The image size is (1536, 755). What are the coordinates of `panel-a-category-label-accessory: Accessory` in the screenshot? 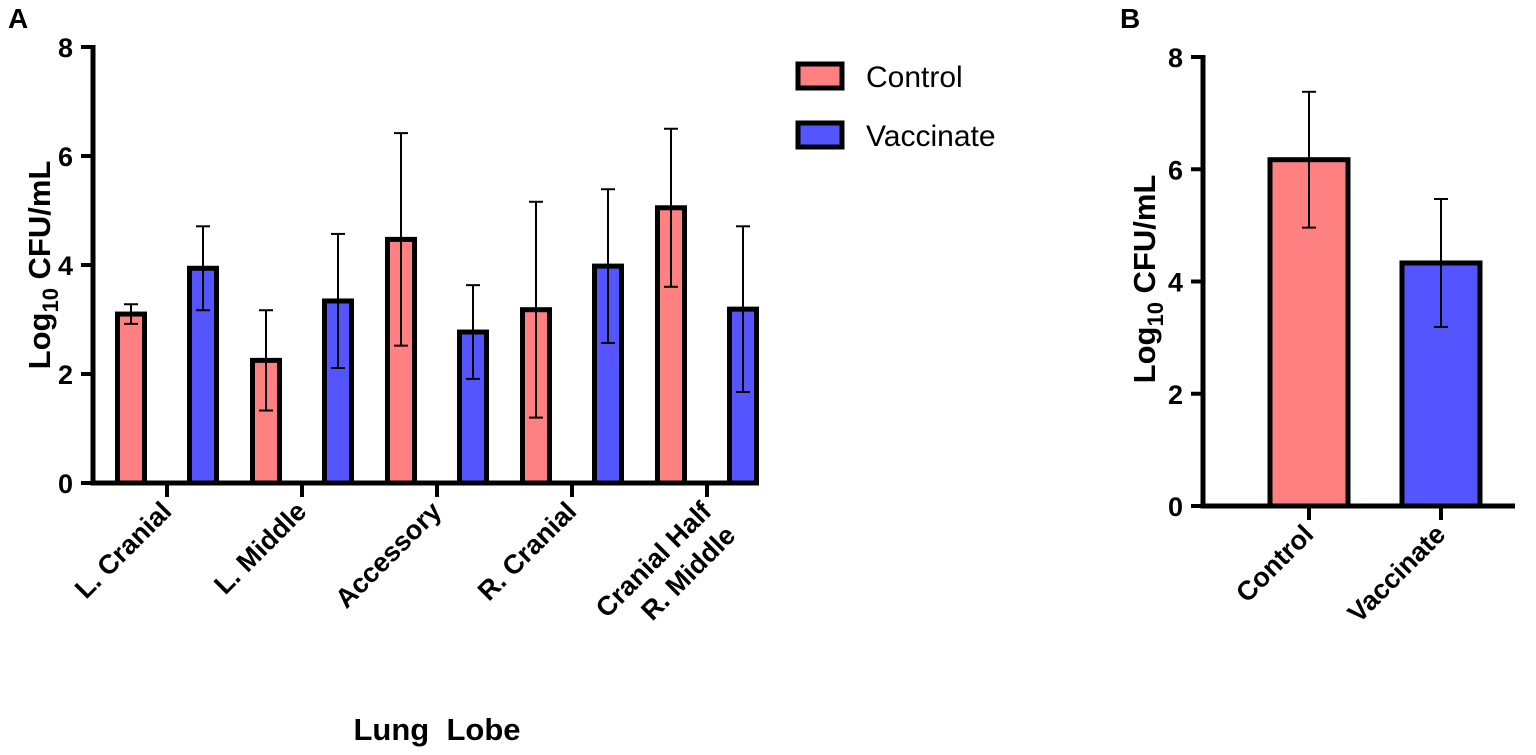 It's located at (388, 555).